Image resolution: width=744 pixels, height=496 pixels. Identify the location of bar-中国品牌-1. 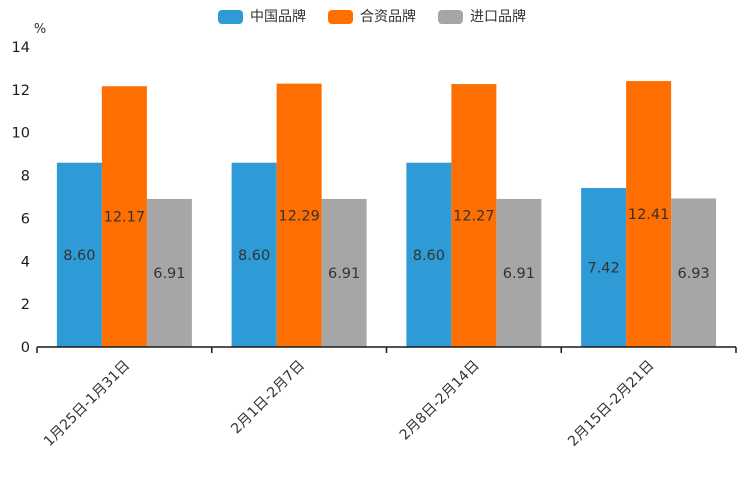
(254, 254).